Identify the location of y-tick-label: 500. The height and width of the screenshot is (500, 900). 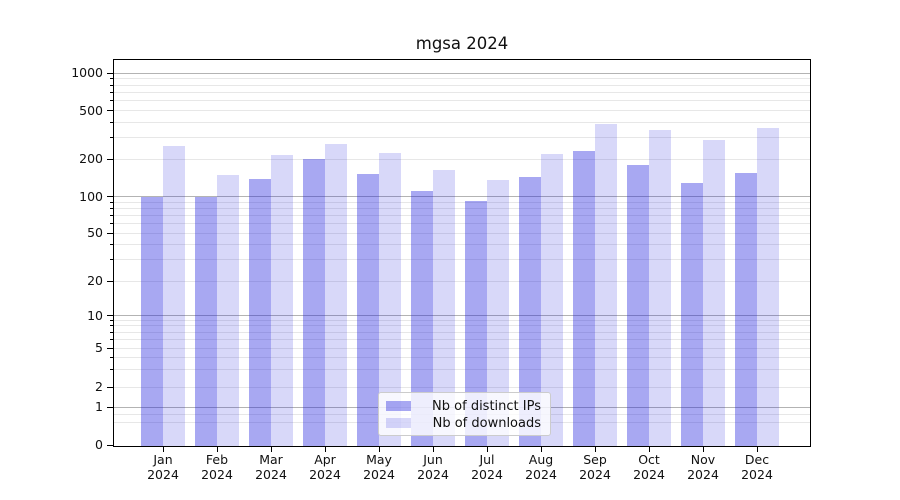
(91, 110).